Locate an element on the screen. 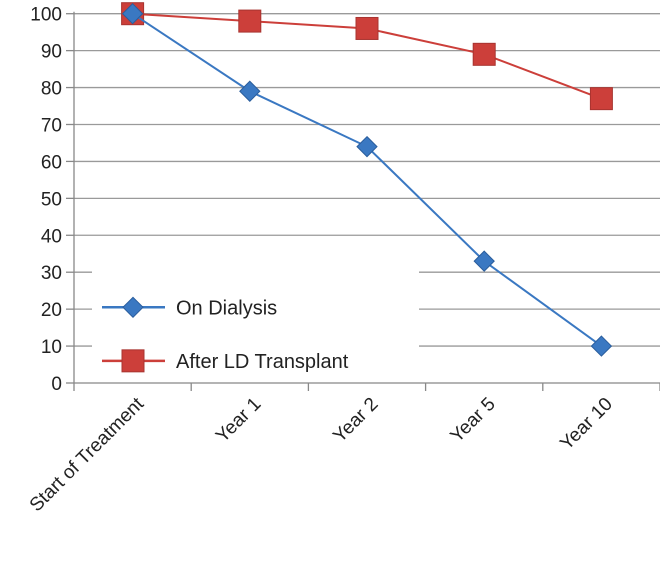 The image size is (660, 566). y-tick-label: 90 is located at coordinates (51, 52).